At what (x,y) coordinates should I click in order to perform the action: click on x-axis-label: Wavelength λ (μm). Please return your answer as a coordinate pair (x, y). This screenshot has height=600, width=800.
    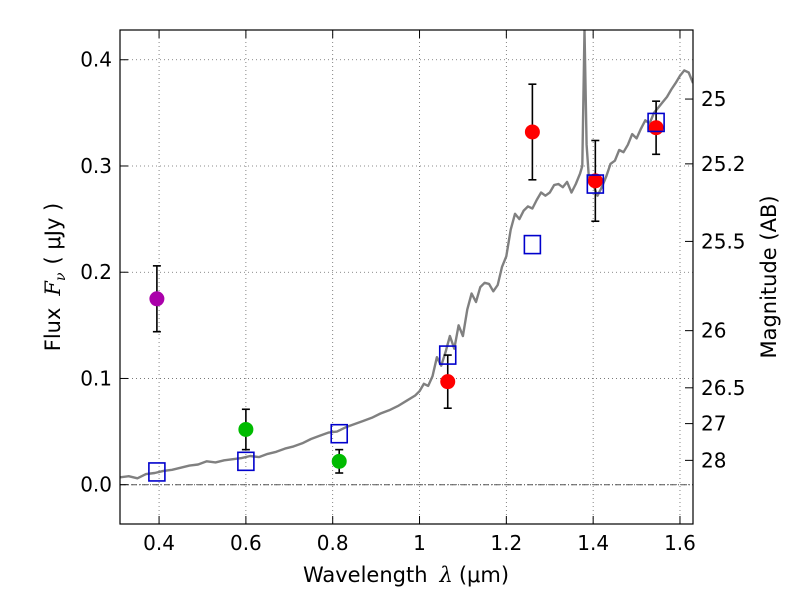
    Looking at the image, I should click on (406, 575).